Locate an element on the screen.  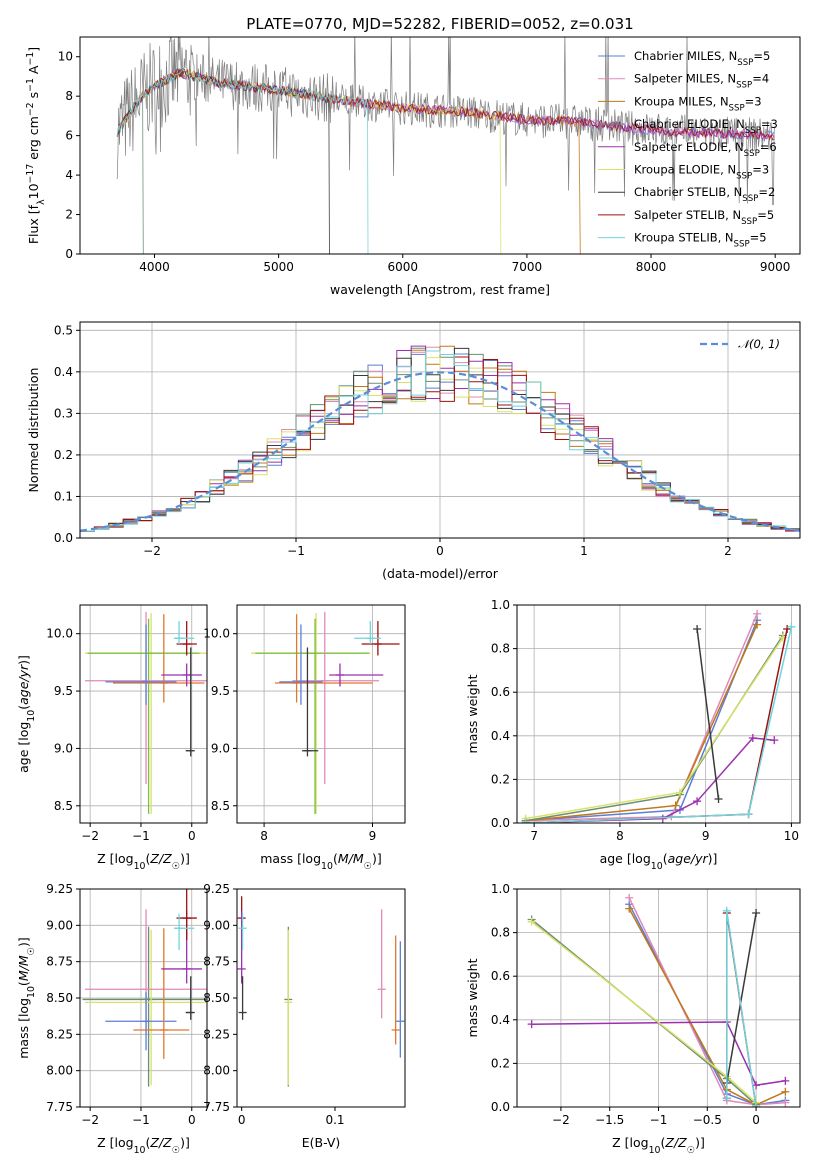
y-tick-label: 8.50 is located at coordinates (59, 998).